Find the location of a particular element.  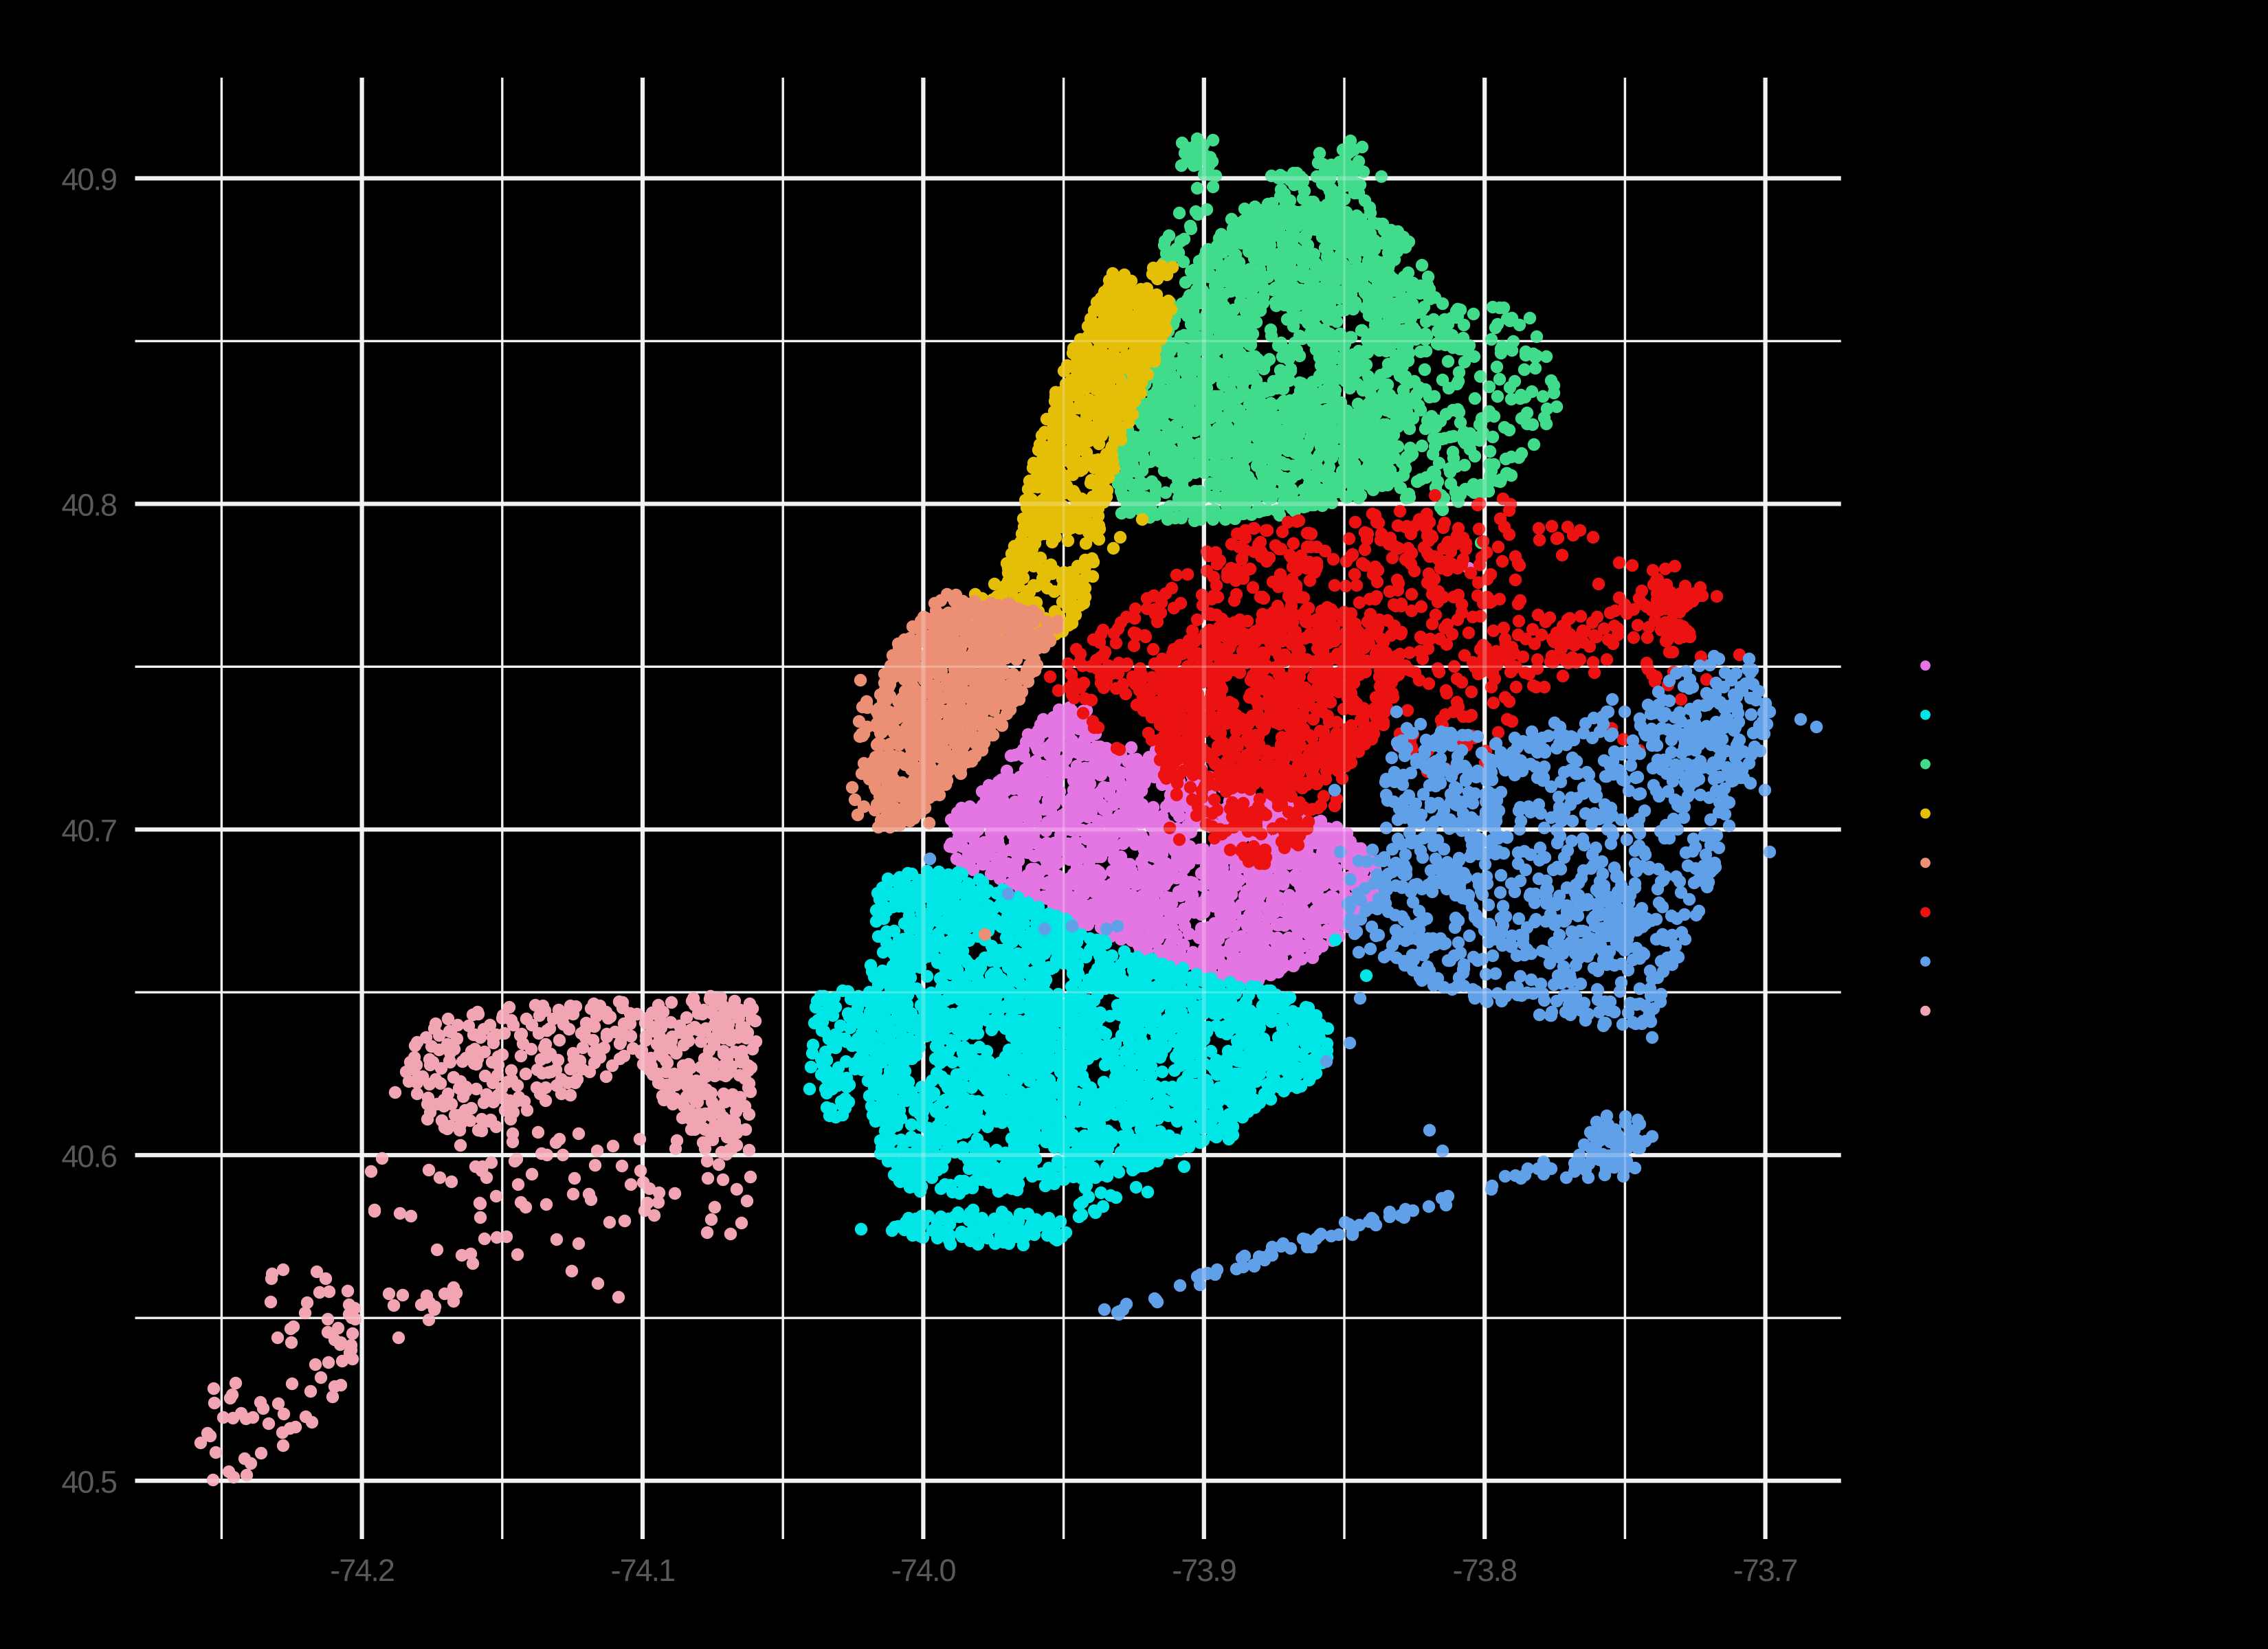

svg-text: -73.7 is located at coordinates (1765, 1570).